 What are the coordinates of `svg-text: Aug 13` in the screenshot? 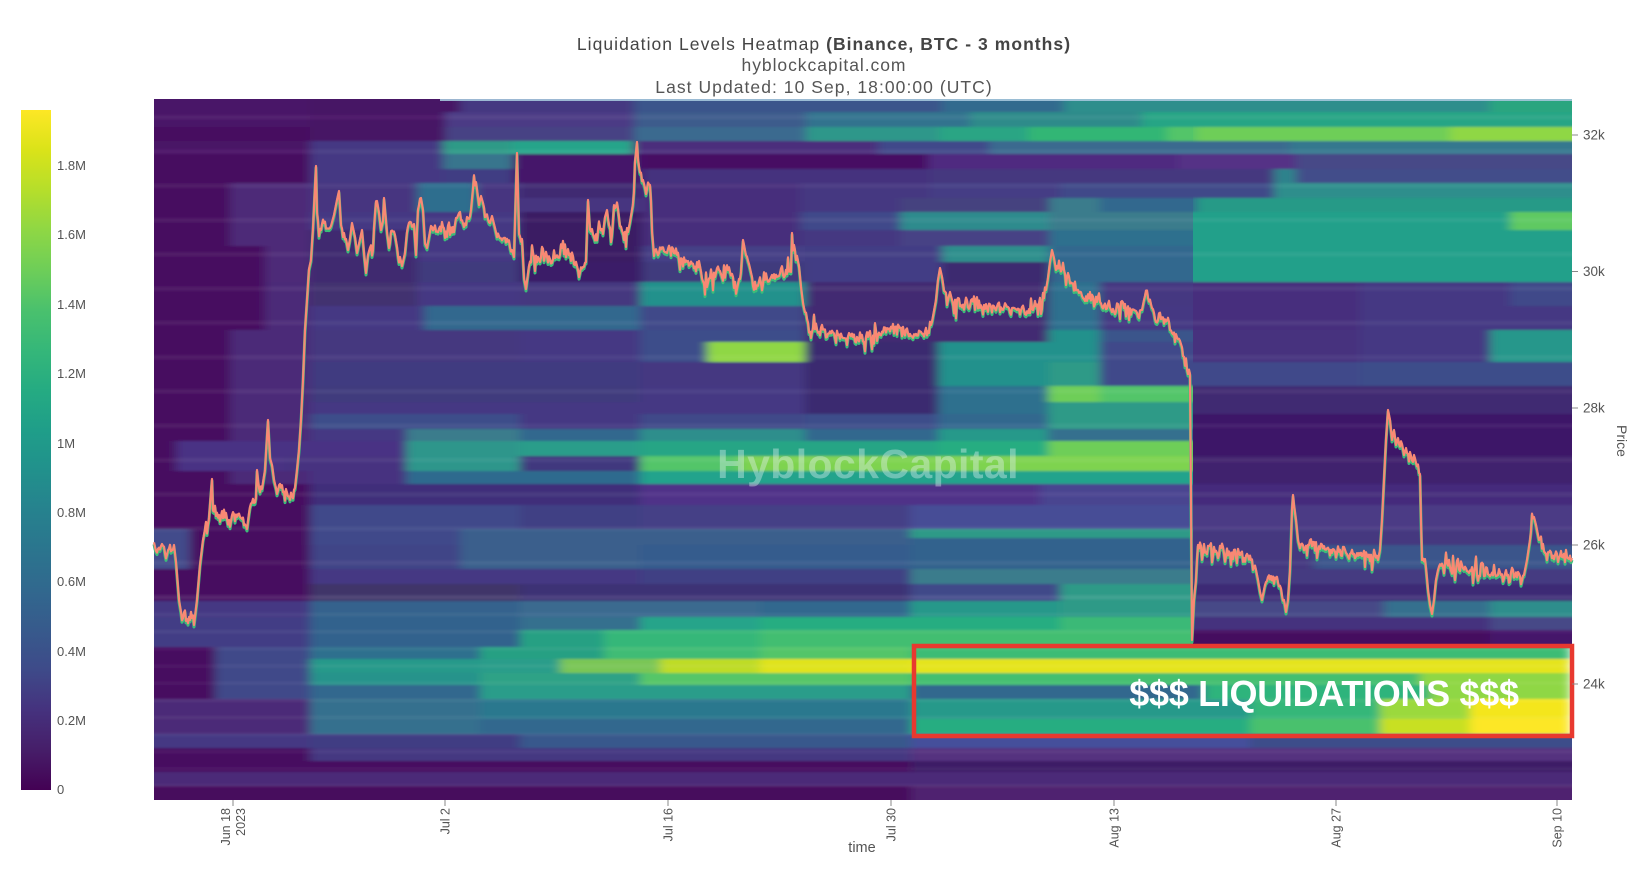 It's located at (1115, 828).